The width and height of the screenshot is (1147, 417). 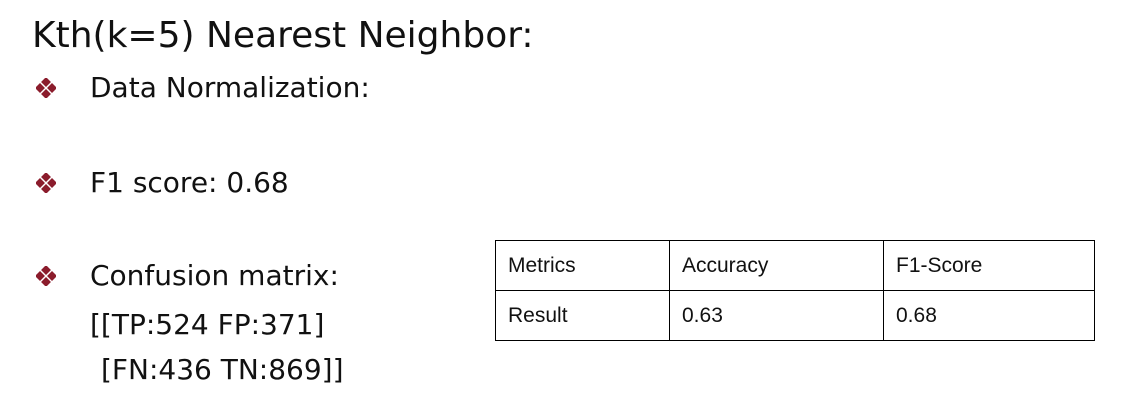 I want to click on table-header-row: Metrics Accuracy F1-Score, so click(x=795, y=265).